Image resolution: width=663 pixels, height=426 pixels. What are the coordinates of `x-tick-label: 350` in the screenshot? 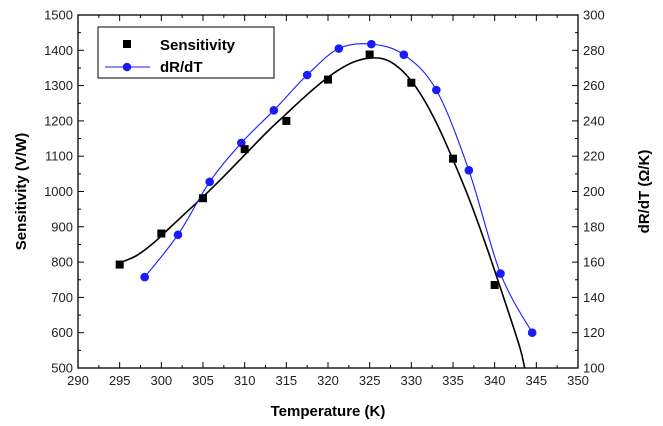 It's located at (578, 380).